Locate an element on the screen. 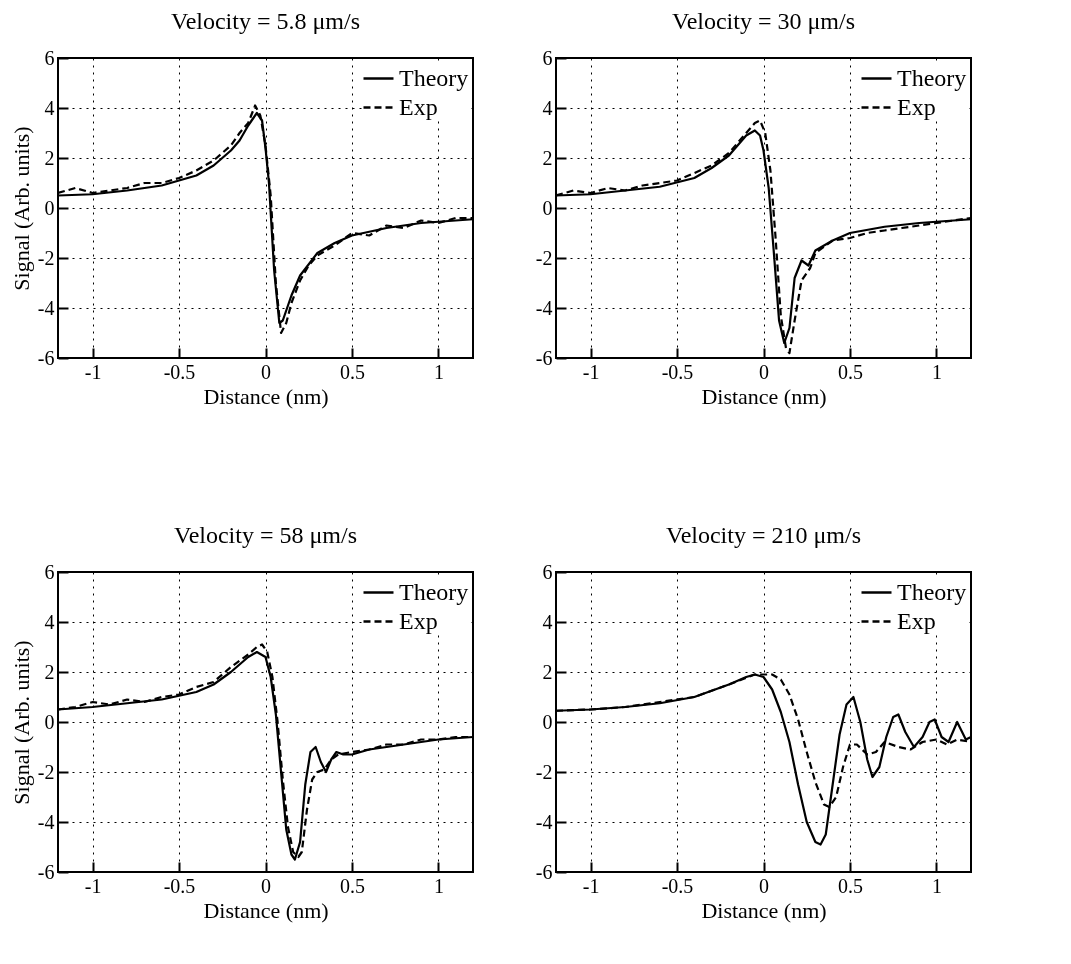 The image size is (1071, 964). chart-title: Velocity = 58 μm/s is located at coordinates (265, 535).